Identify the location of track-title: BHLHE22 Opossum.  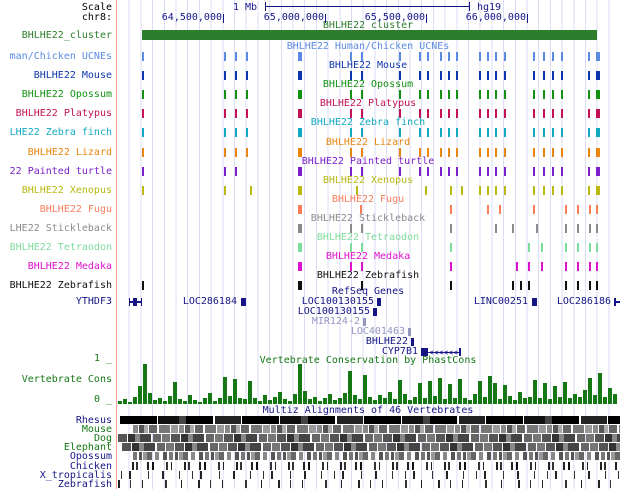
(368, 84).